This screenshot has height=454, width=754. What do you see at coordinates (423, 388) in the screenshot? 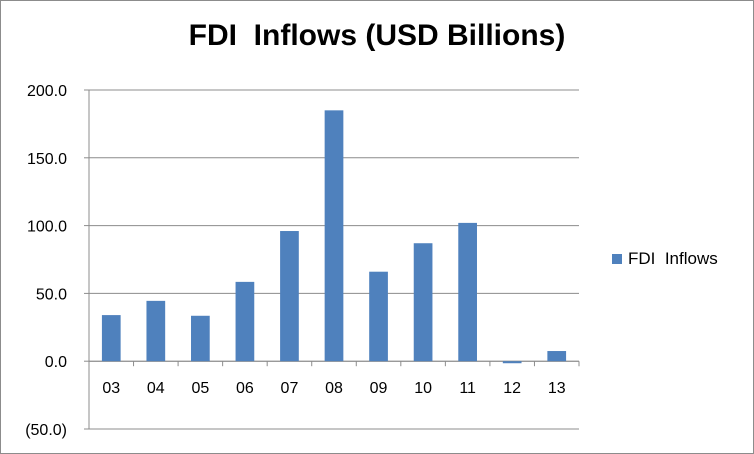
I see `x-tick-label: 10` at bounding box center [423, 388].